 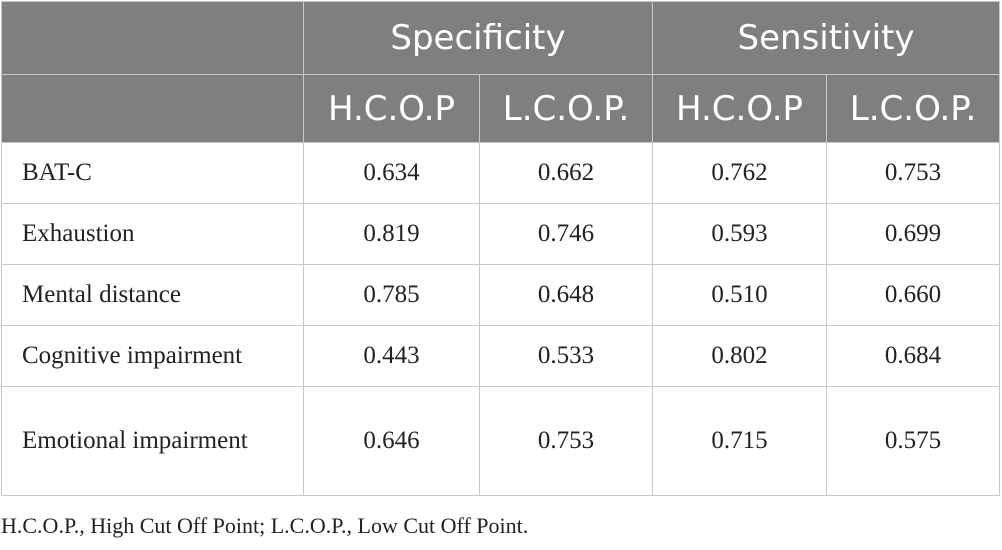 What do you see at coordinates (913, 356) in the screenshot?
I see `cell-value: 0.684` at bounding box center [913, 356].